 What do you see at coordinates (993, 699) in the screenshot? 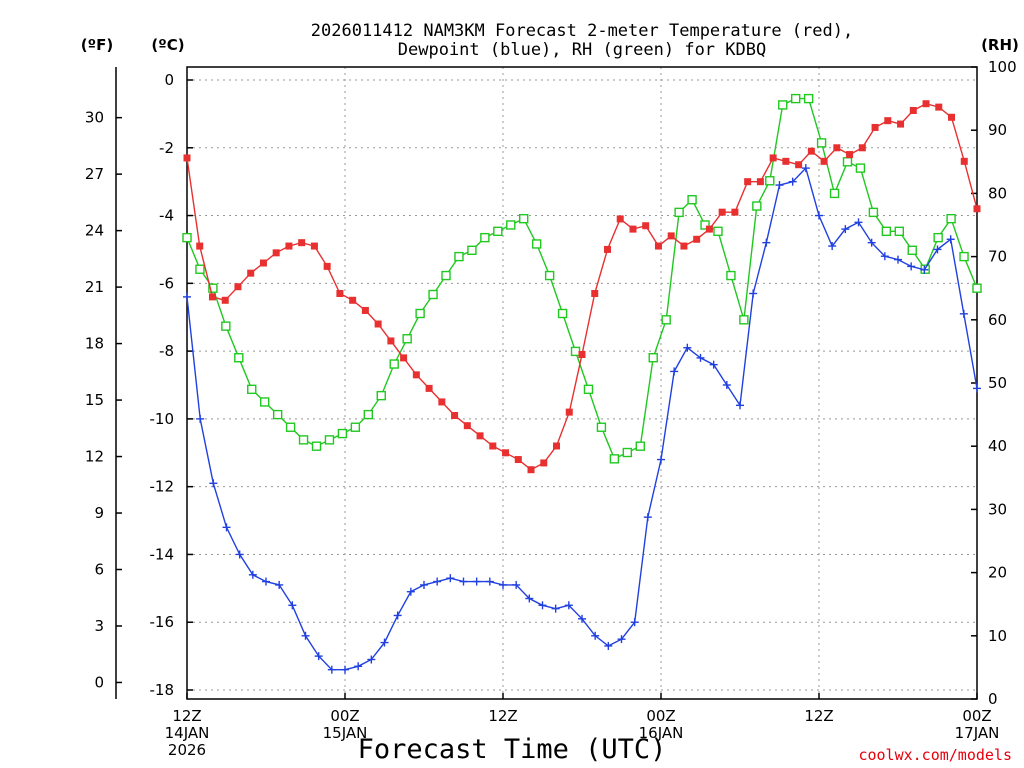
I see `rh-tick-label: 0` at bounding box center [993, 699].